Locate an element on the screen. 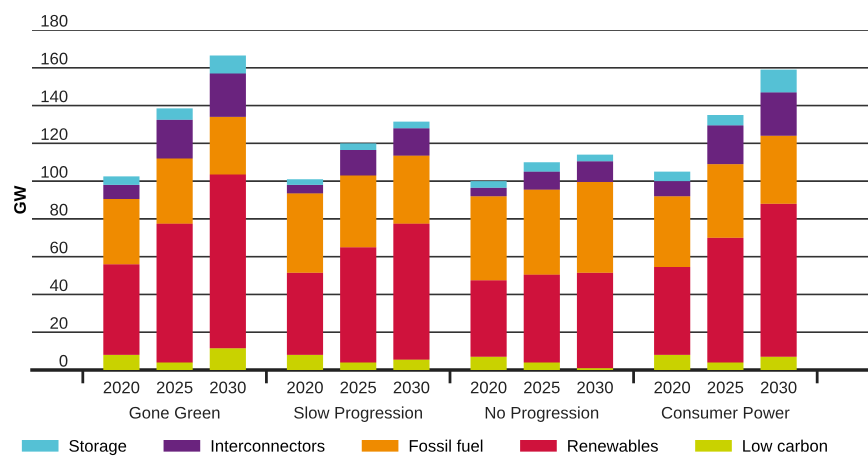 This screenshot has width=868, height=459. y-tick-label: 80 is located at coordinates (59, 210).